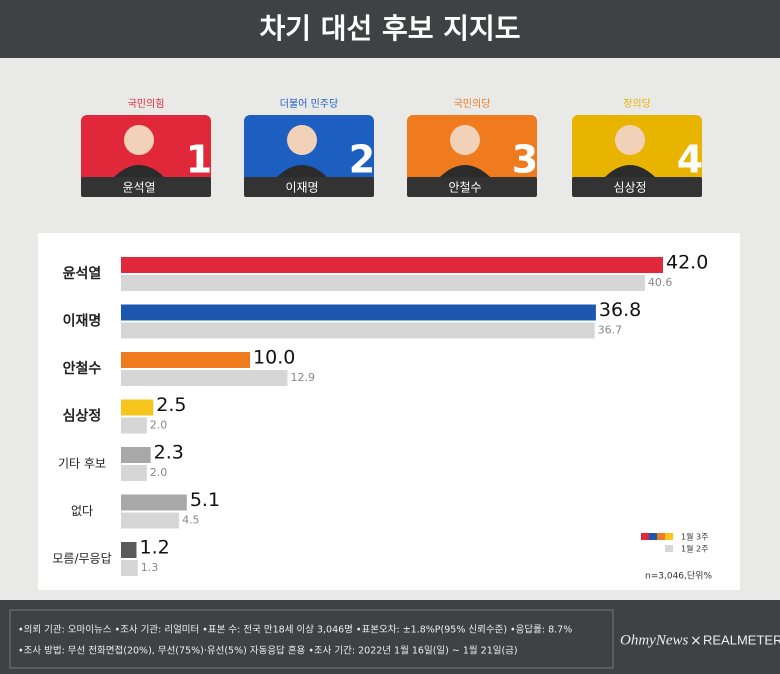 This screenshot has height=674, width=780. Describe the element at coordinates (660, 282) in the screenshot. I see `value-label: 40.6` at that location.